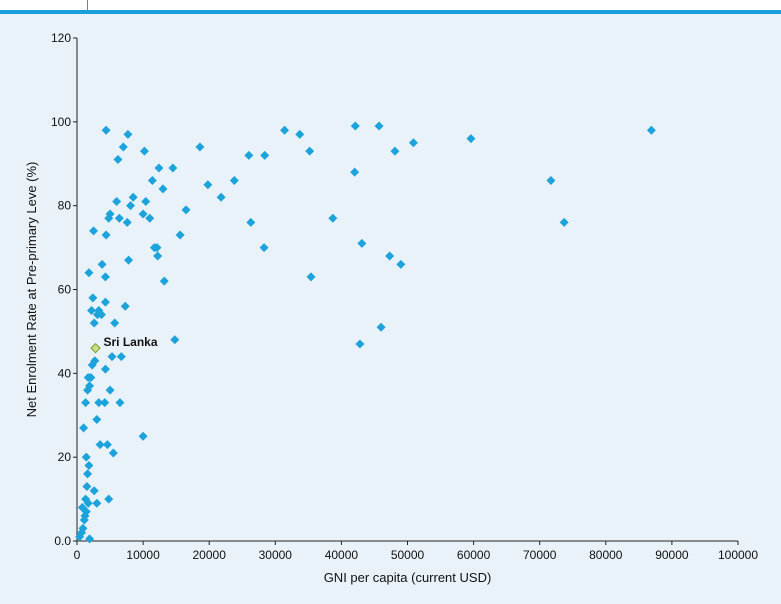 This screenshot has height=604, width=781. What do you see at coordinates (408, 555) in the screenshot?
I see `x-tick-label: 50000` at bounding box center [408, 555].